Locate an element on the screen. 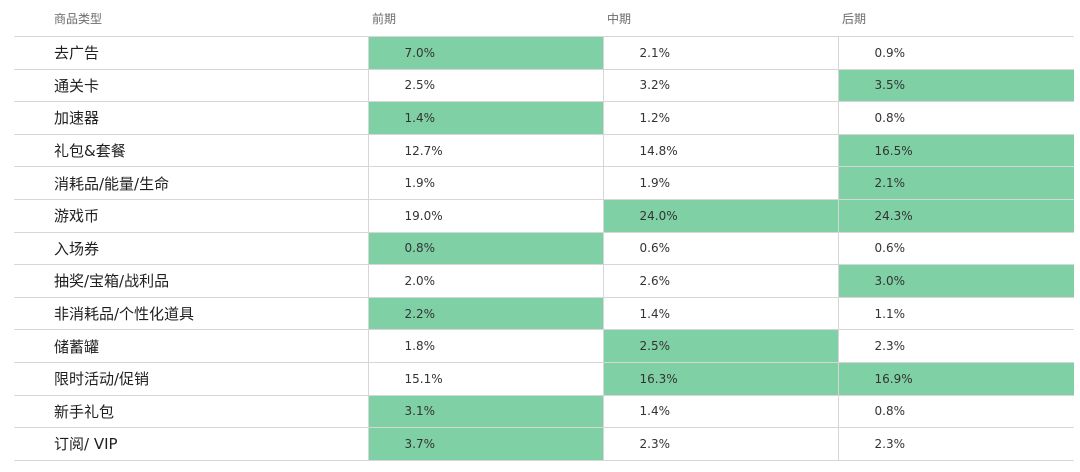 Image resolution: width=1080 pixels, height=472 pixels. table-header: 商品类型 前期 中期 后期 is located at coordinates (544, 18).